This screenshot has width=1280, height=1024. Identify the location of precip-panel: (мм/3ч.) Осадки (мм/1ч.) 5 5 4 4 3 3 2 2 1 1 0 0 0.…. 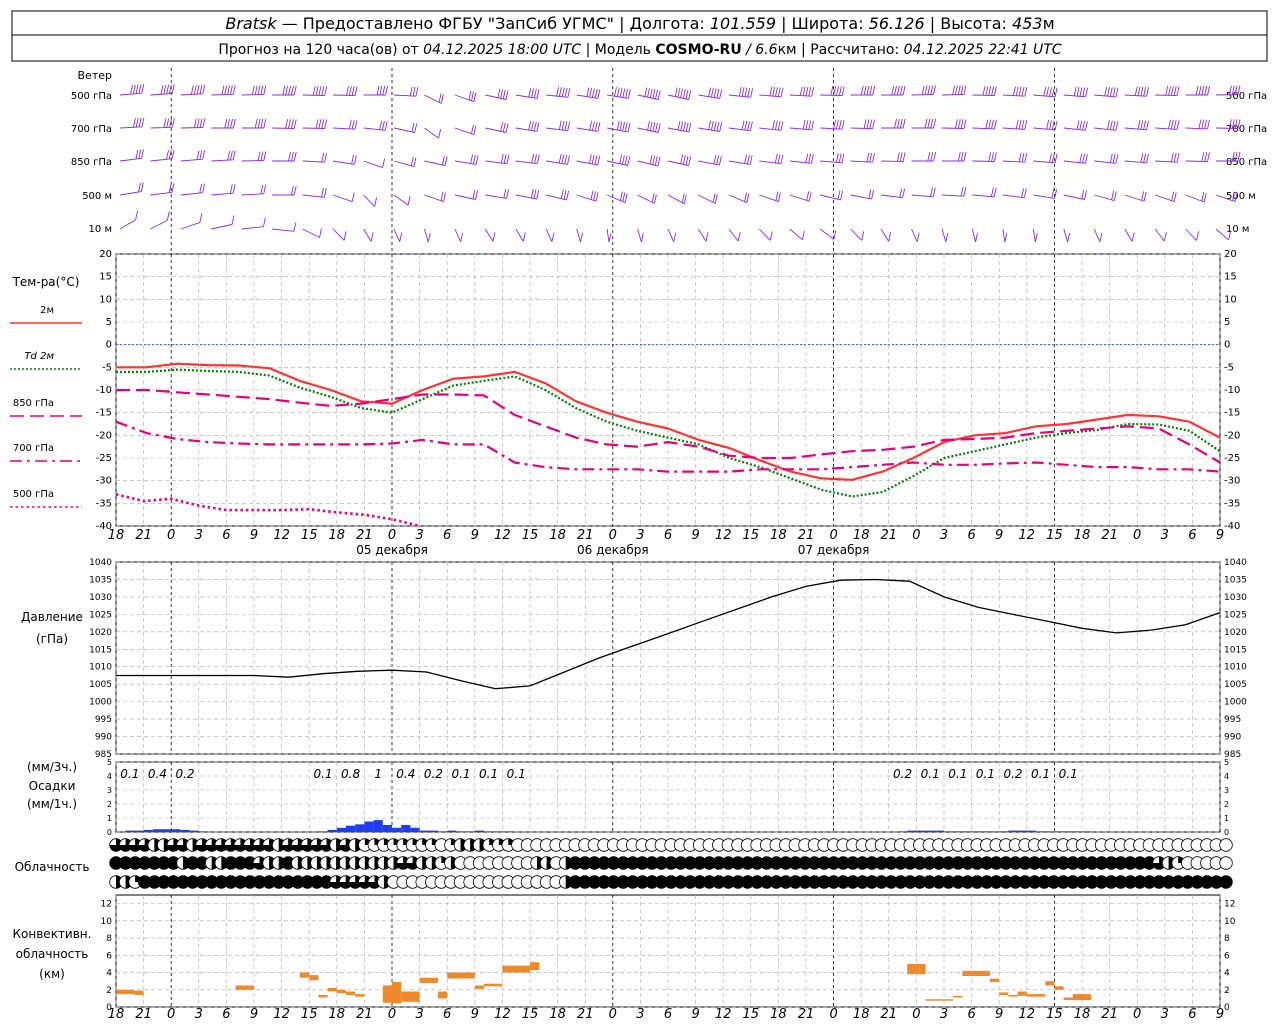
(628, 797).